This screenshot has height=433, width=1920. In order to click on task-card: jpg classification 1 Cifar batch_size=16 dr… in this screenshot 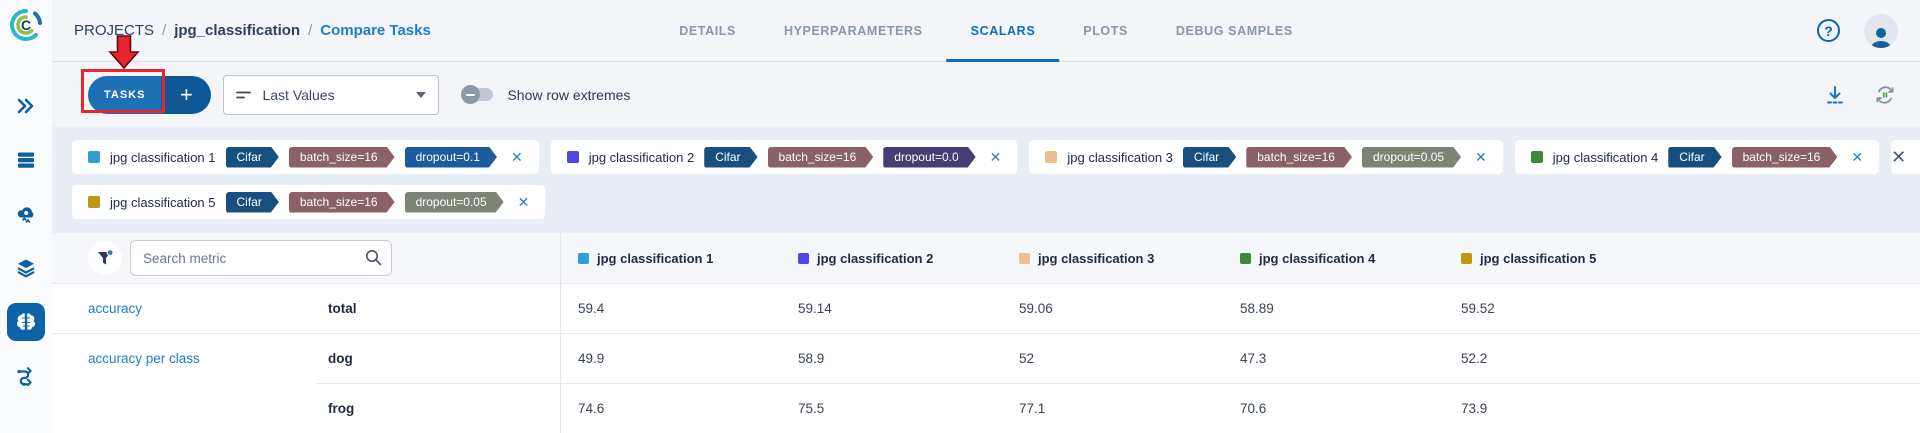, I will do `click(305, 157)`.